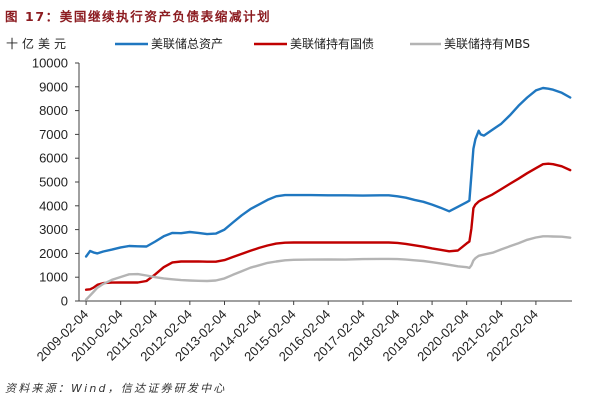 The width and height of the screenshot is (595, 402). What do you see at coordinates (116, 388) in the screenshot?
I see `figure-source-note: 资料来源：Wind，信达证券研发中心` at bounding box center [116, 388].